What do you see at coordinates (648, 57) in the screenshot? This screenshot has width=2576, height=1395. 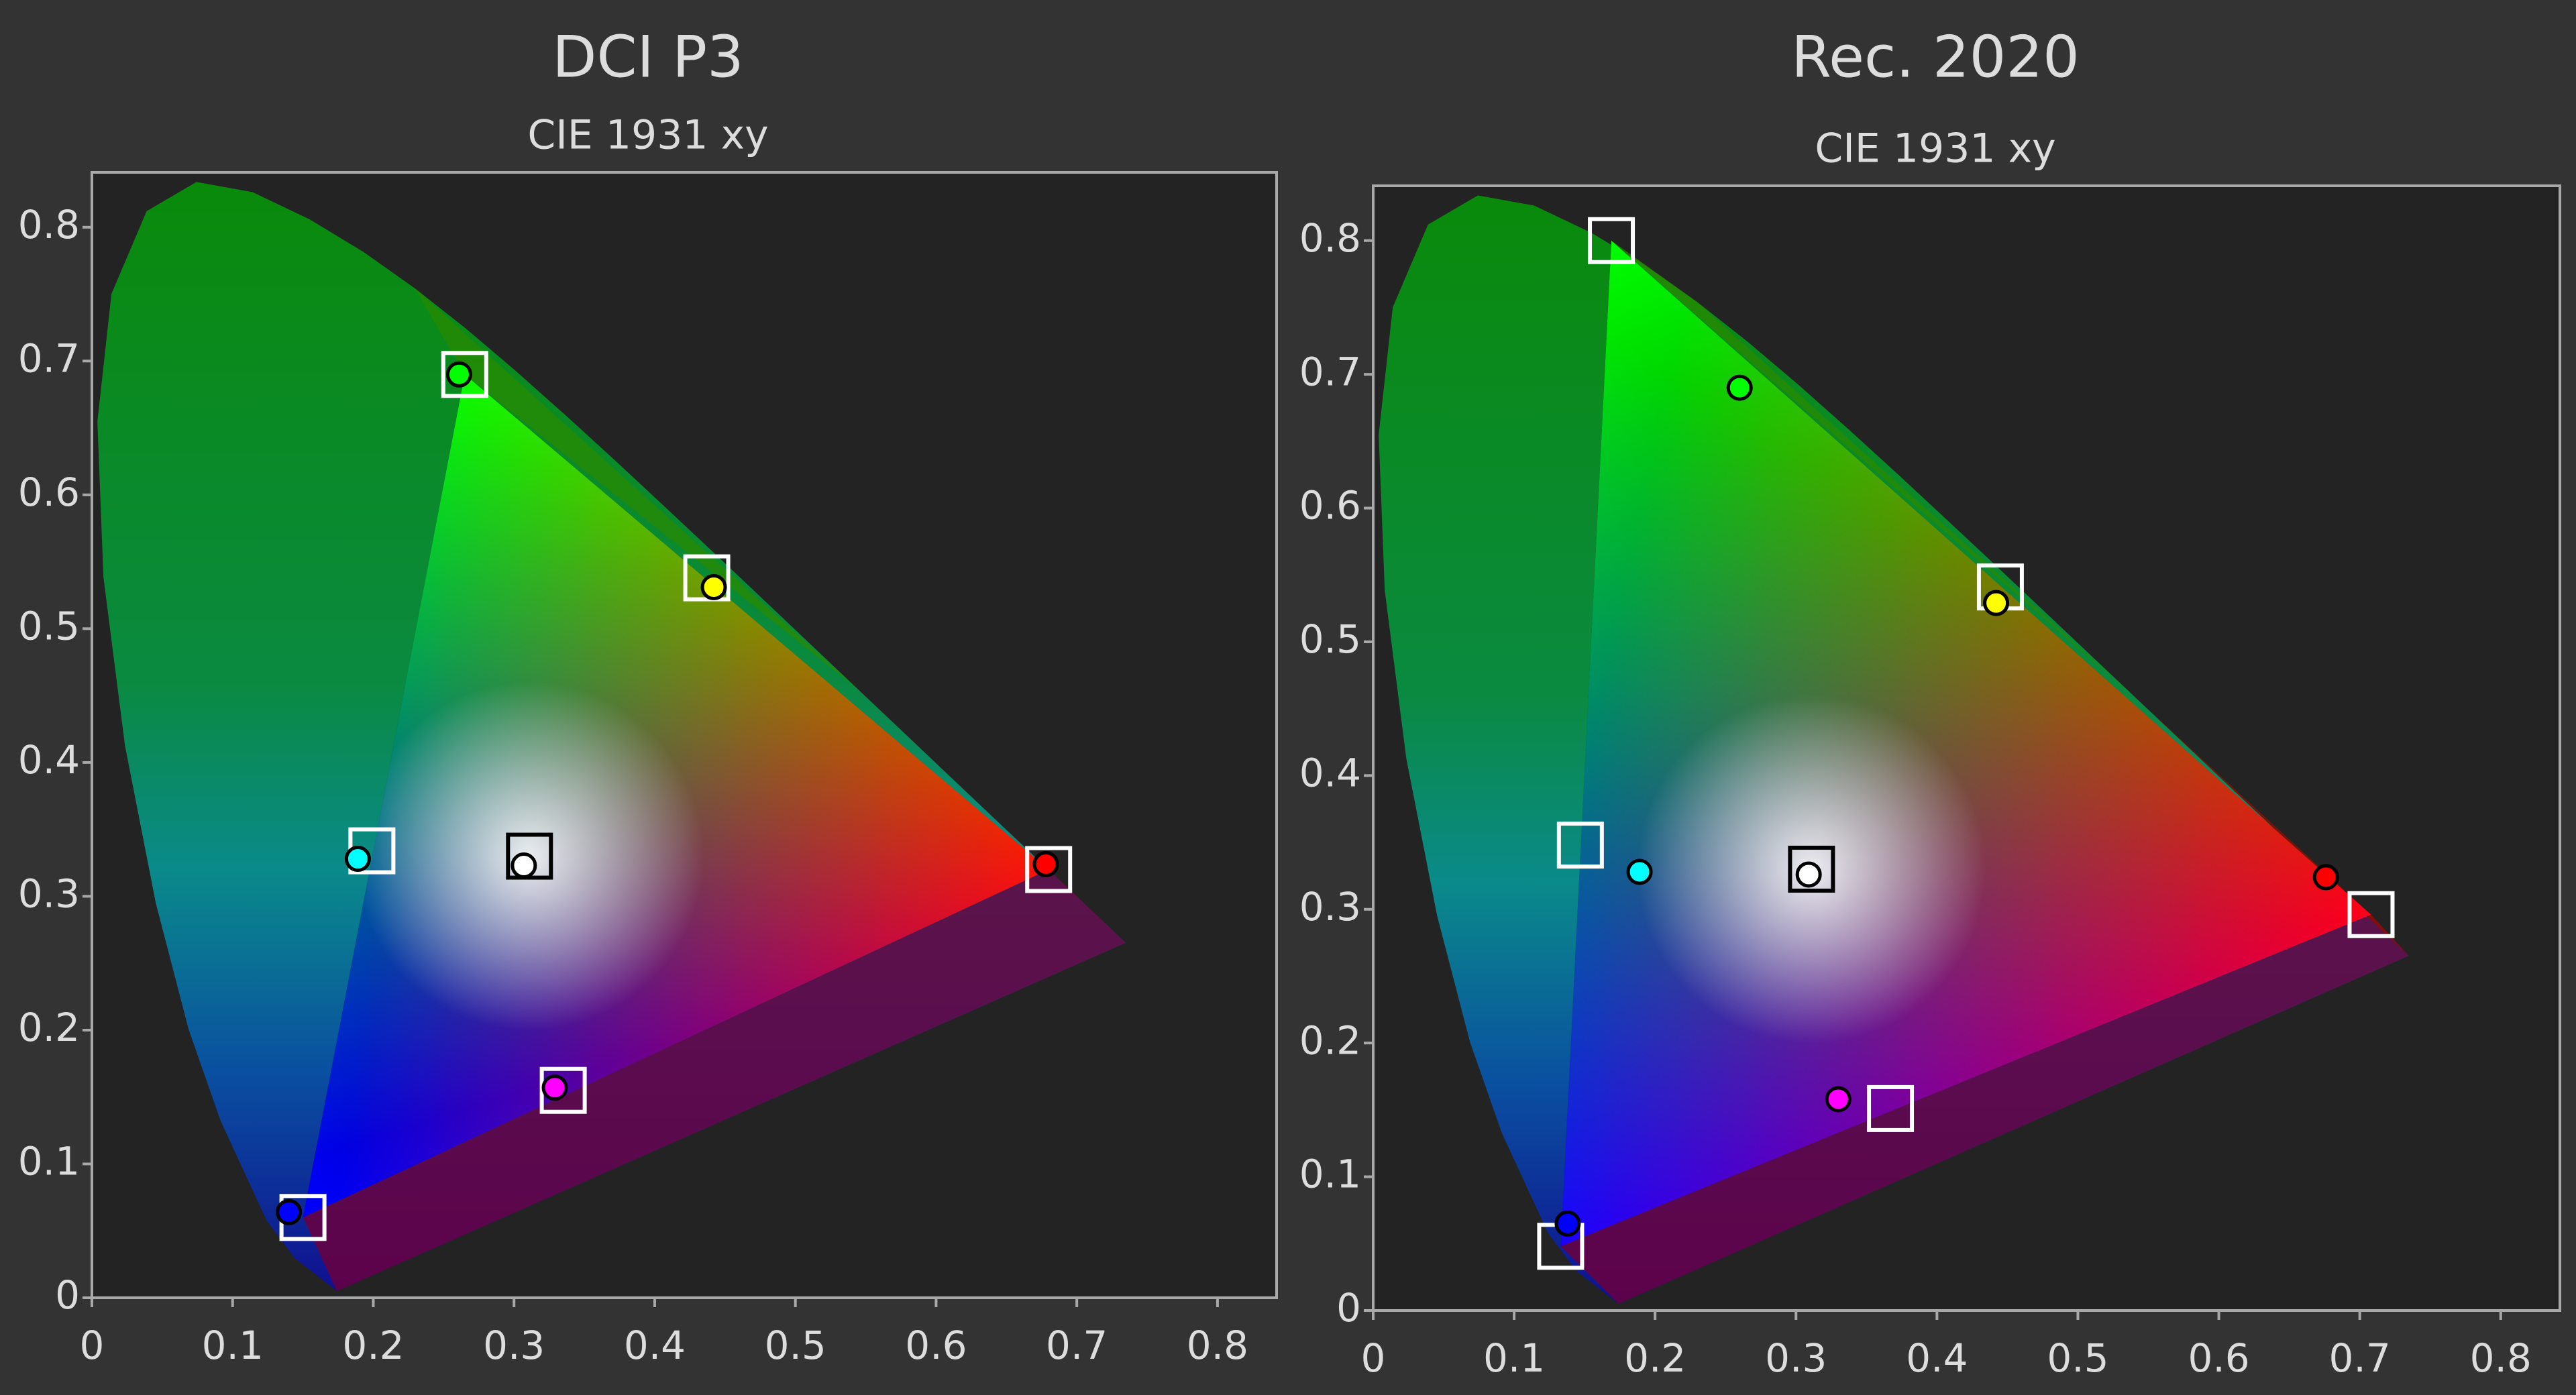 I see `chart-title: DCI P3` at bounding box center [648, 57].